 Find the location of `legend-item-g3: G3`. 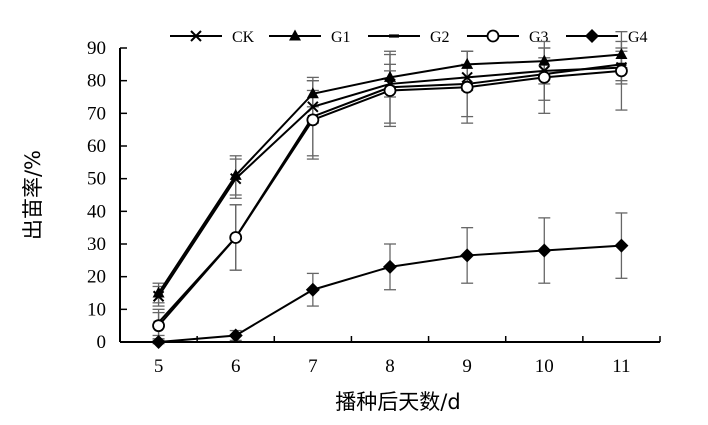

legend-item-g3: G3 is located at coordinates (508, 37).